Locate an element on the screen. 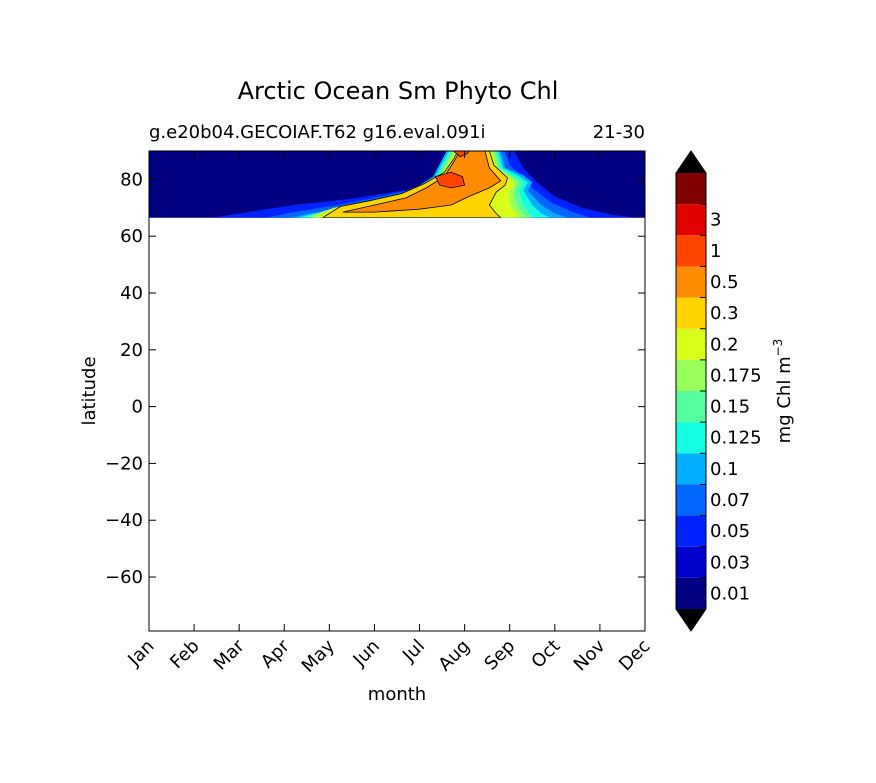  colorbar-label: mg Chl m−3 is located at coordinates (783, 391).